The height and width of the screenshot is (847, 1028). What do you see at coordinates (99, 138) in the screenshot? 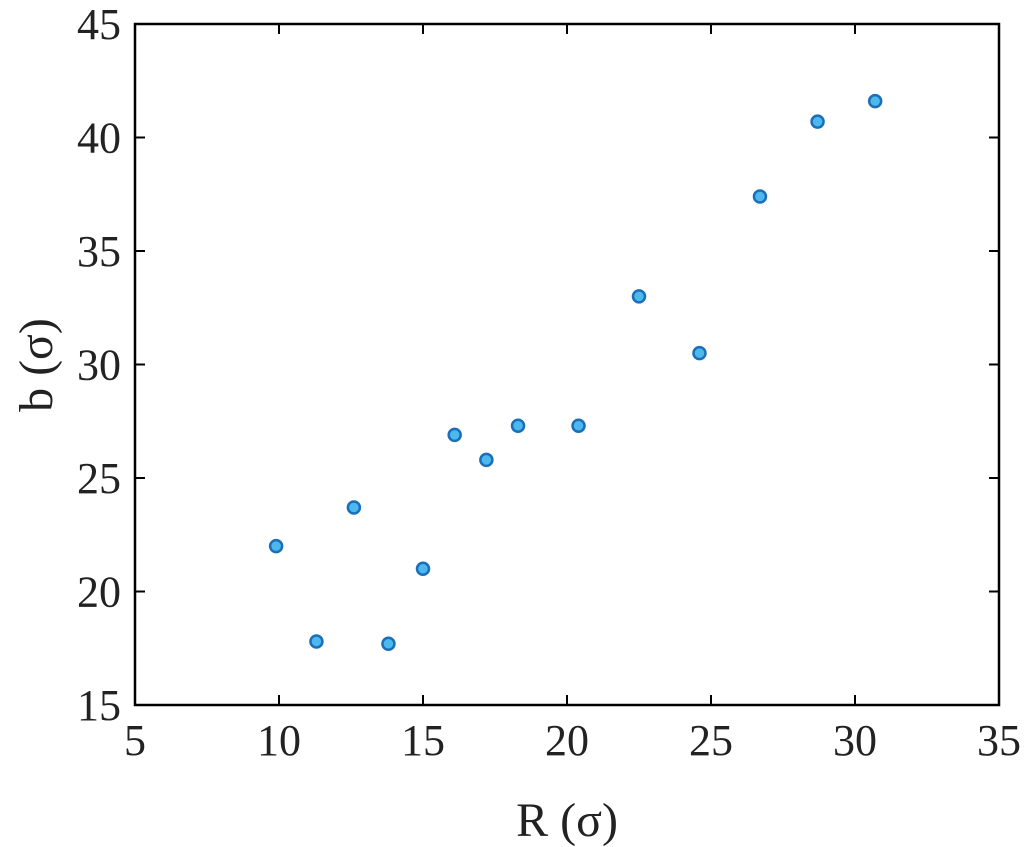
I see `y-tick-label: 40` at bounding box center [99, 138].